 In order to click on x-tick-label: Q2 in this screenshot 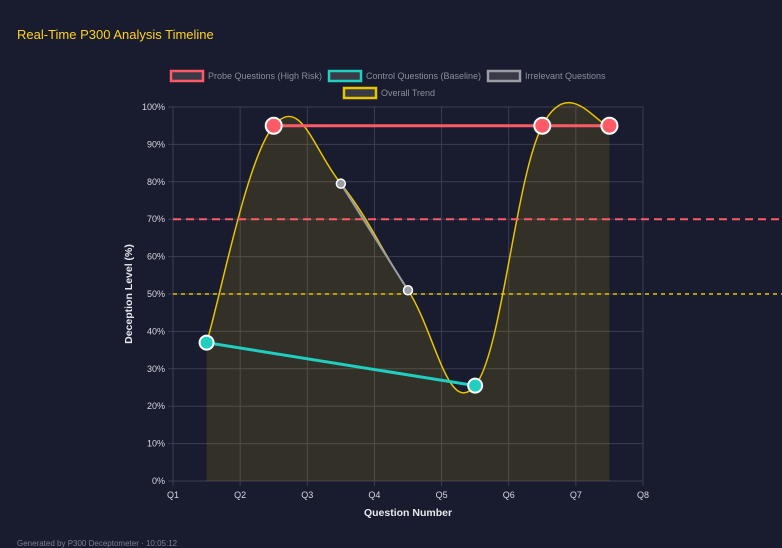, I will do `click(240, 495)`.